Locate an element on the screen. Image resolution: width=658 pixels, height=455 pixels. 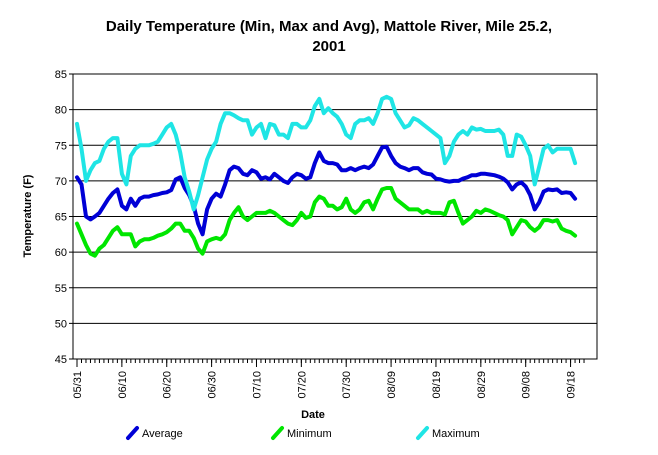
chart-title-line-2: 2001 is located at coordinates (328, 46).